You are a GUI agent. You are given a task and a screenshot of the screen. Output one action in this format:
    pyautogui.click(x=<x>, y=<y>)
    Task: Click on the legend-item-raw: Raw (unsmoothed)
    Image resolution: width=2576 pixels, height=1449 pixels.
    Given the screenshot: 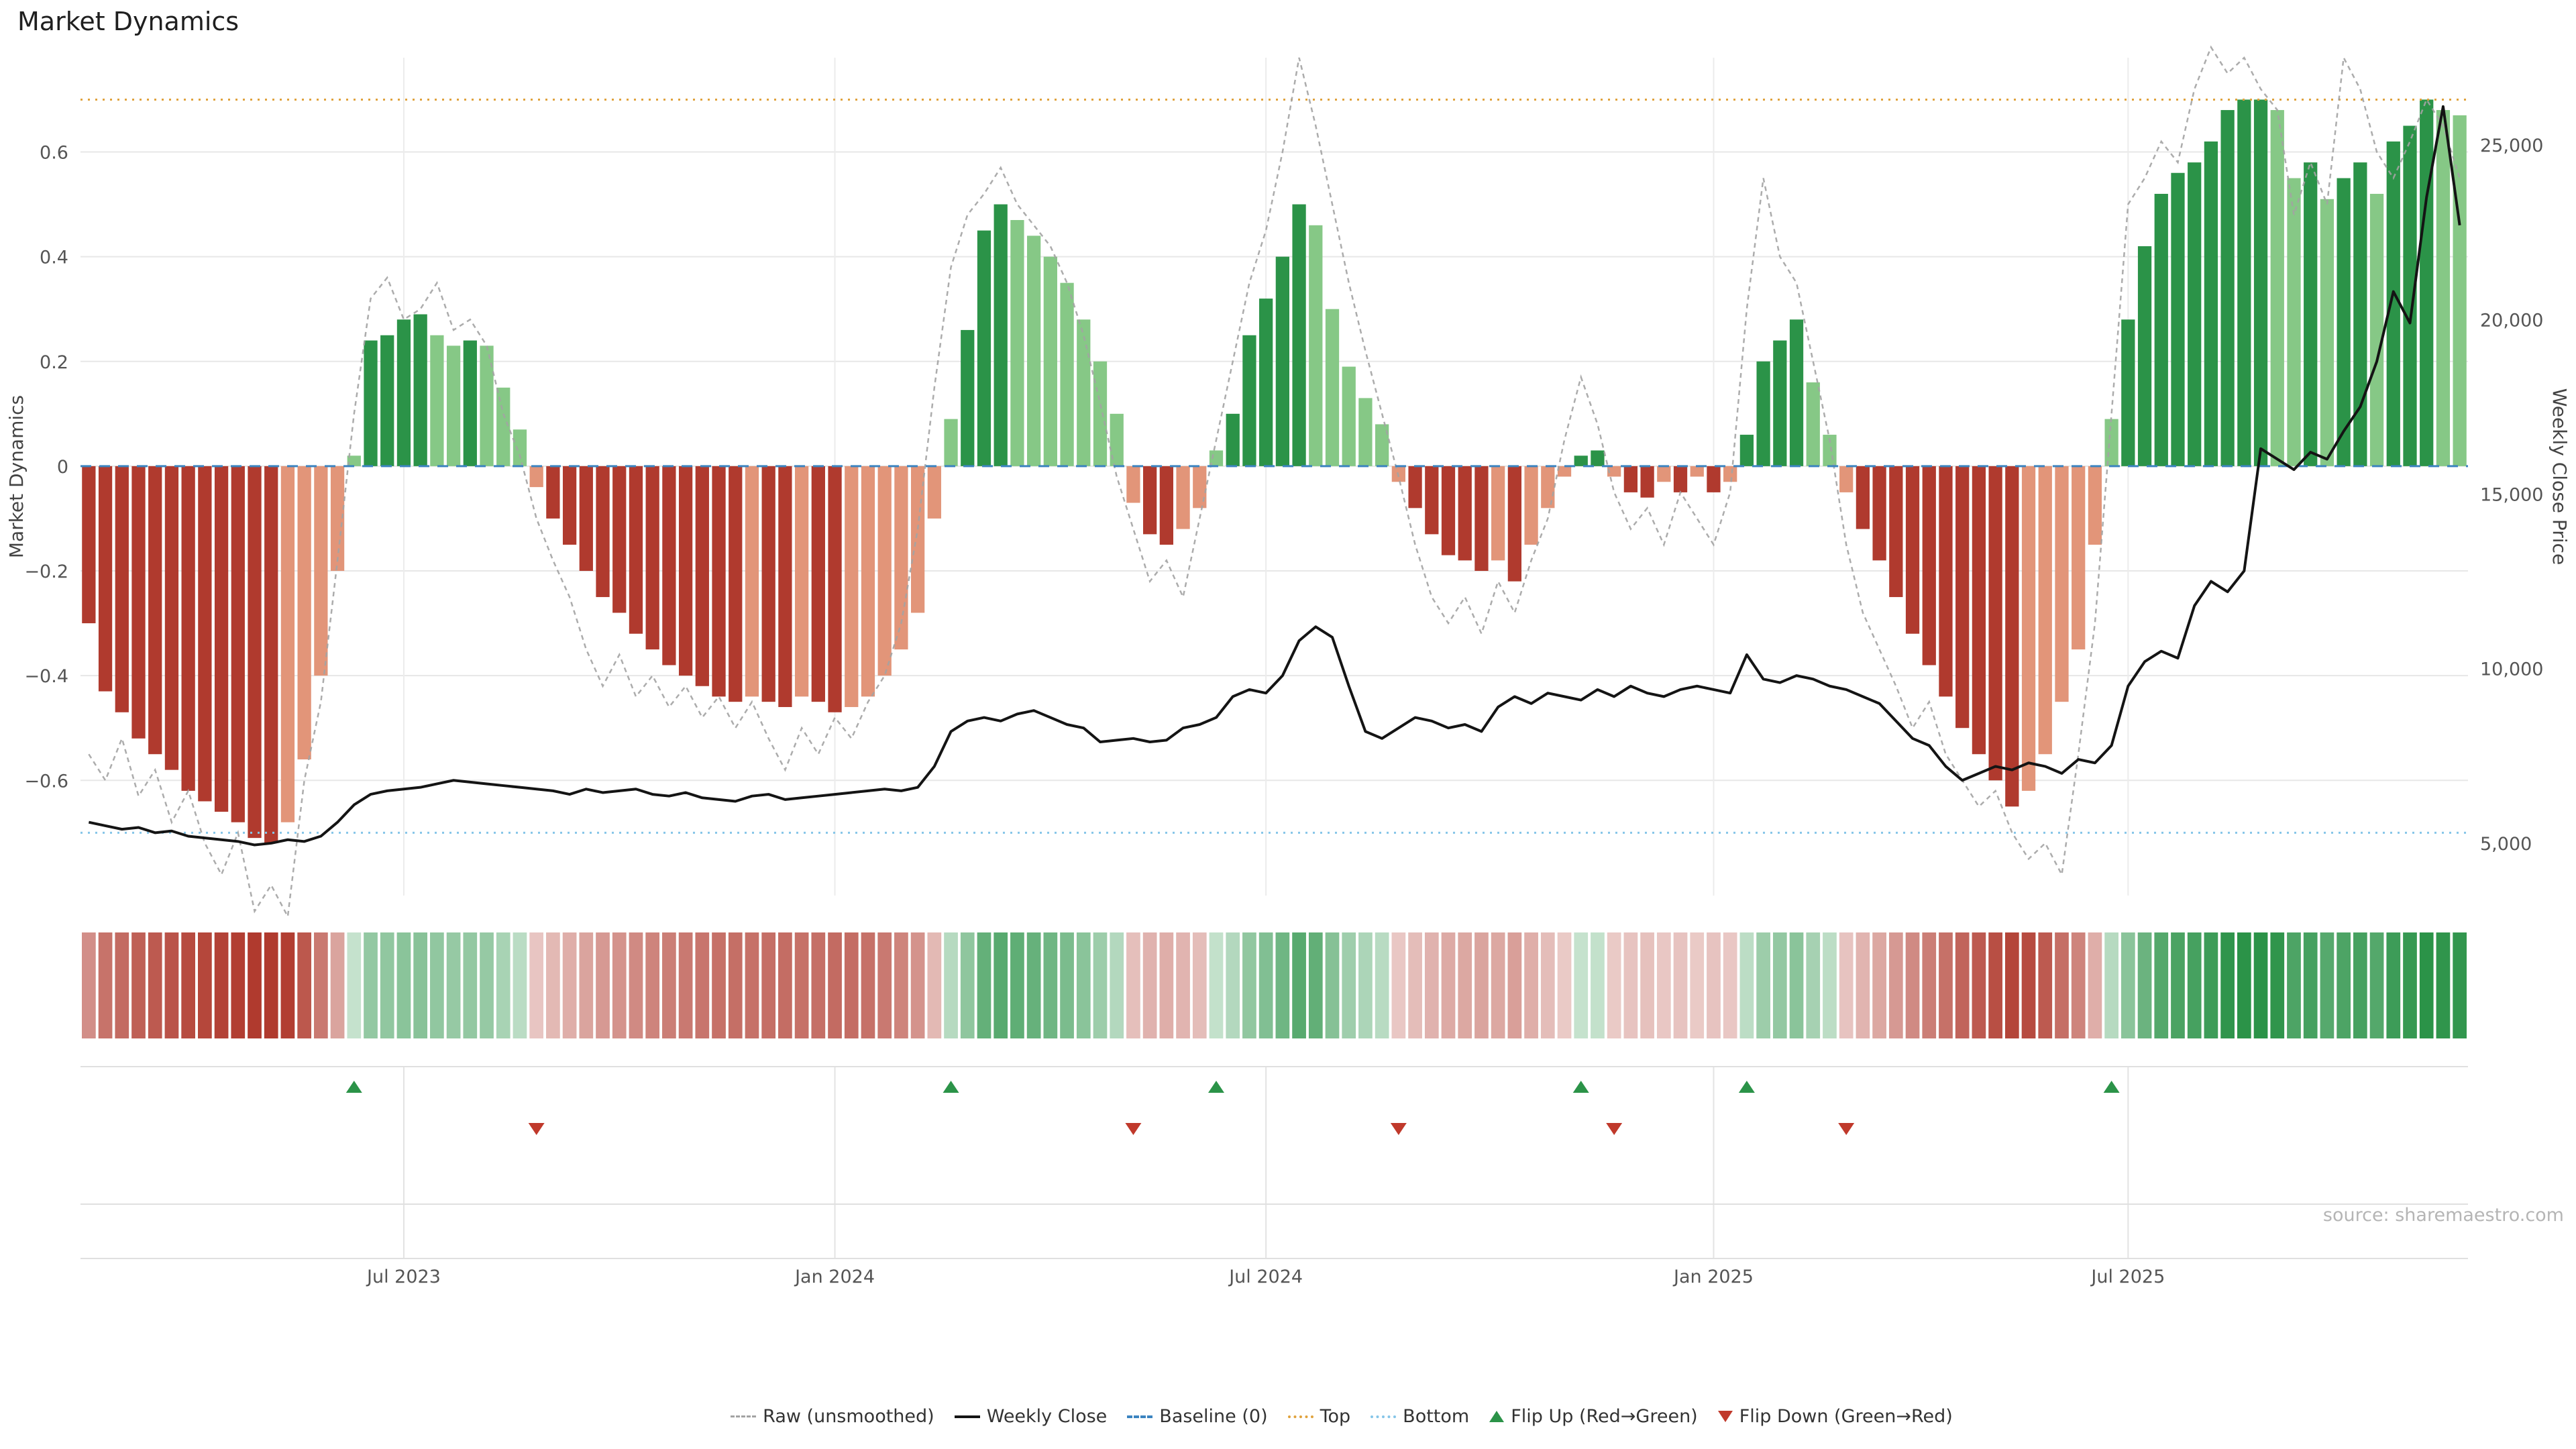 What is the action you would take?
    pyautogui.click(x=832, y=1416)
    